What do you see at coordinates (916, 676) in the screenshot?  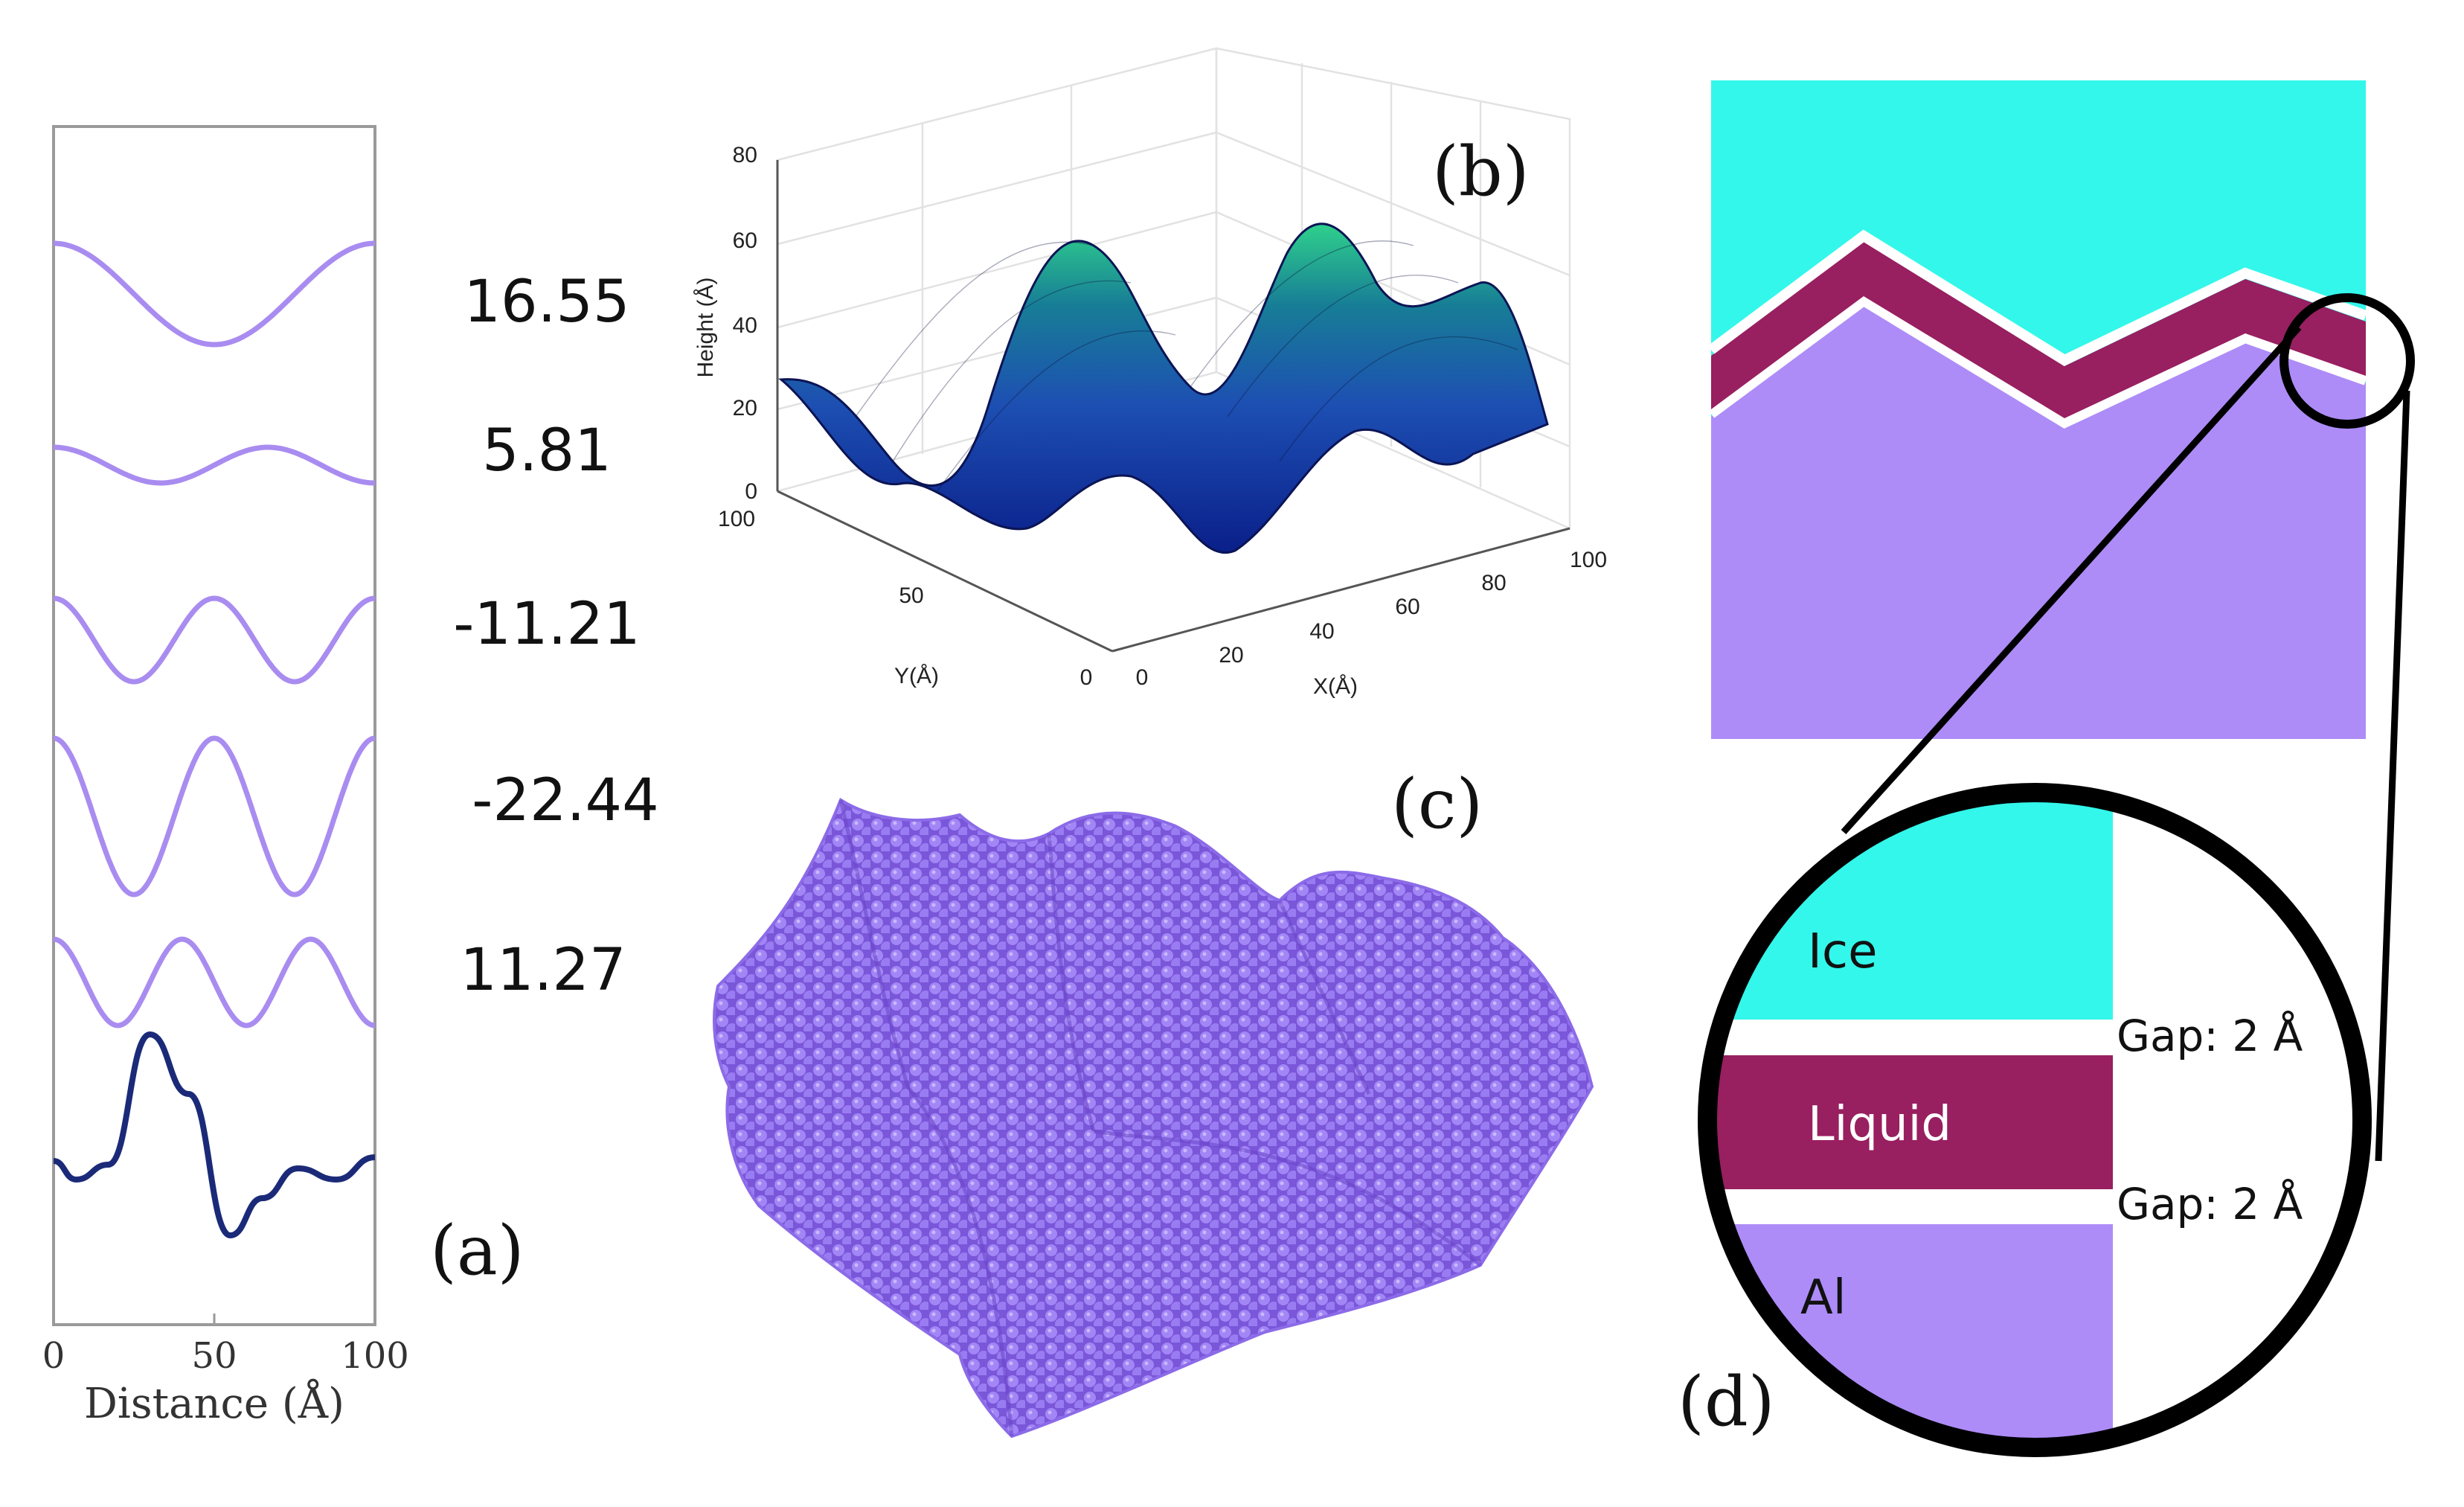 I see `panel-b-ylabel: Y(Å)` at bounding box center [916, 676].